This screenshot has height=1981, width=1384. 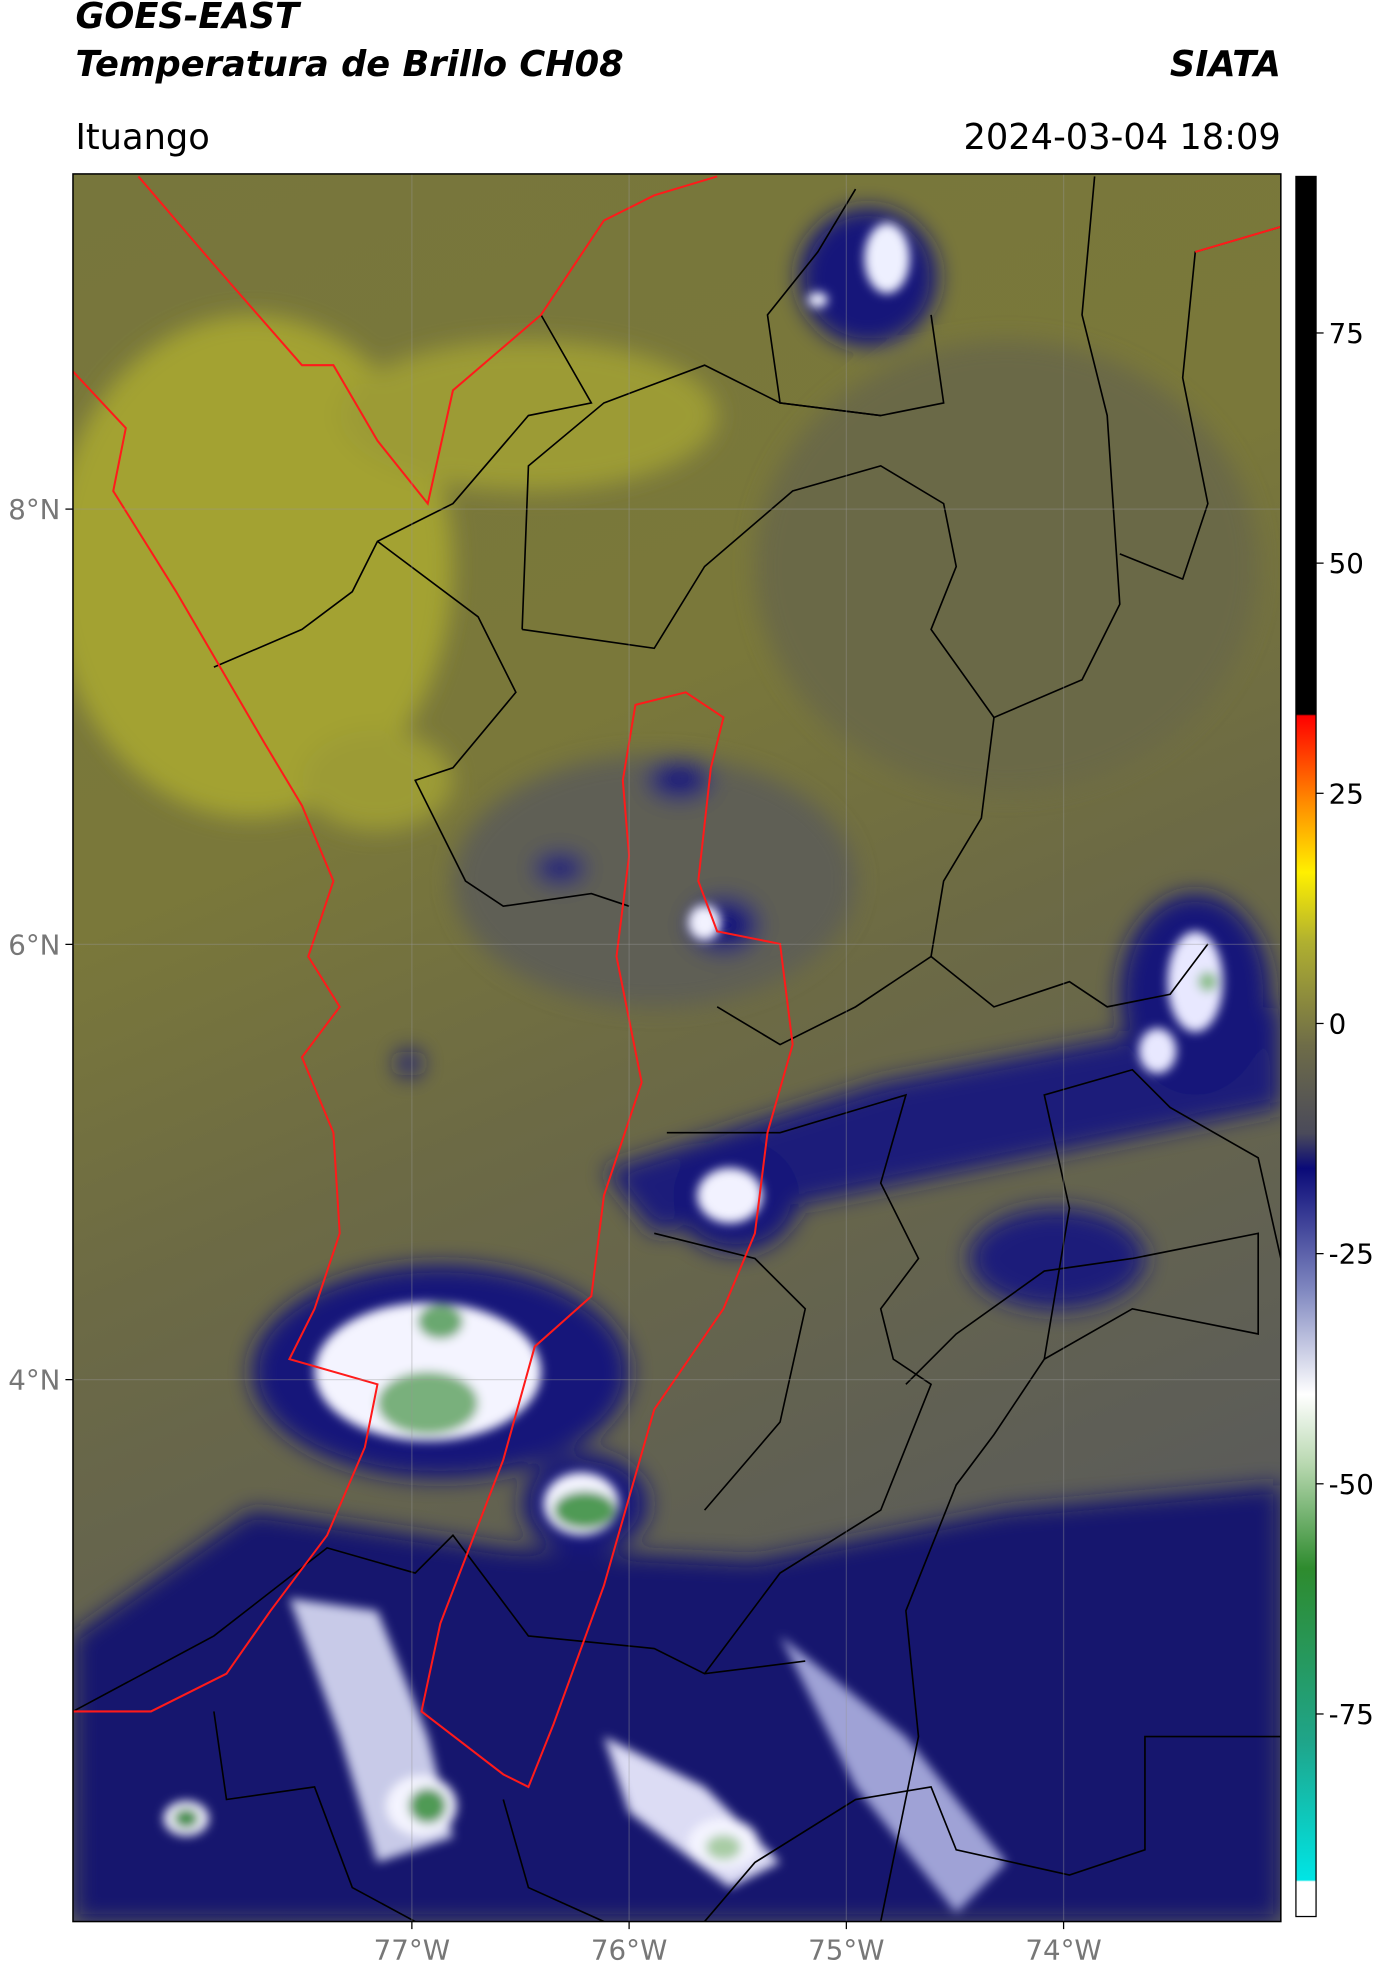 I want to click on lon-label: 77°W, so click(x=412, y=1949).